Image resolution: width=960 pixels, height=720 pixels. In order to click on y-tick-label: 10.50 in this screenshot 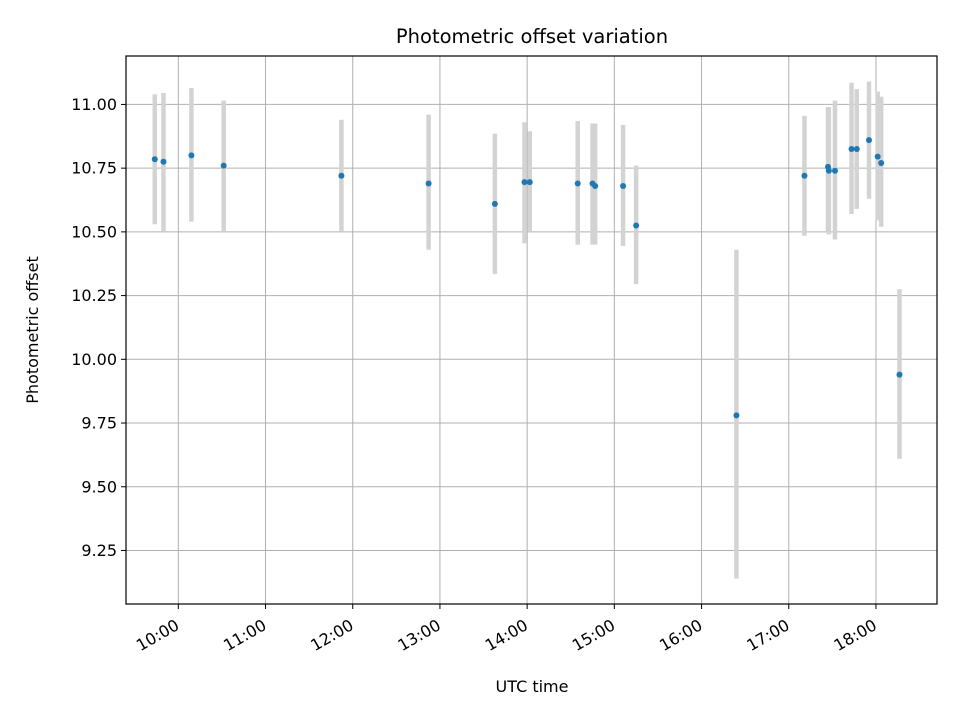, I will do `click(94, 231)`.